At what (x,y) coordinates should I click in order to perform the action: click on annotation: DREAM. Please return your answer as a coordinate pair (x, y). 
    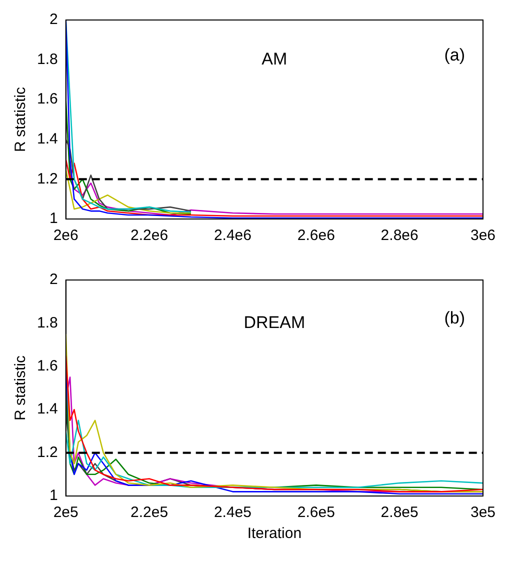
    Looking at the image, I should click on (275, 322).